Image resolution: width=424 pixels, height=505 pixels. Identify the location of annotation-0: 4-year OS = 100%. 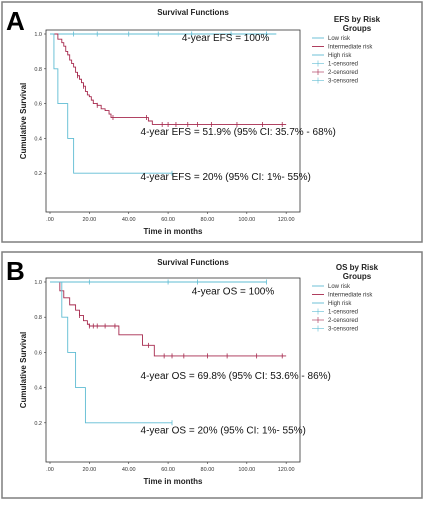
(233, 291).